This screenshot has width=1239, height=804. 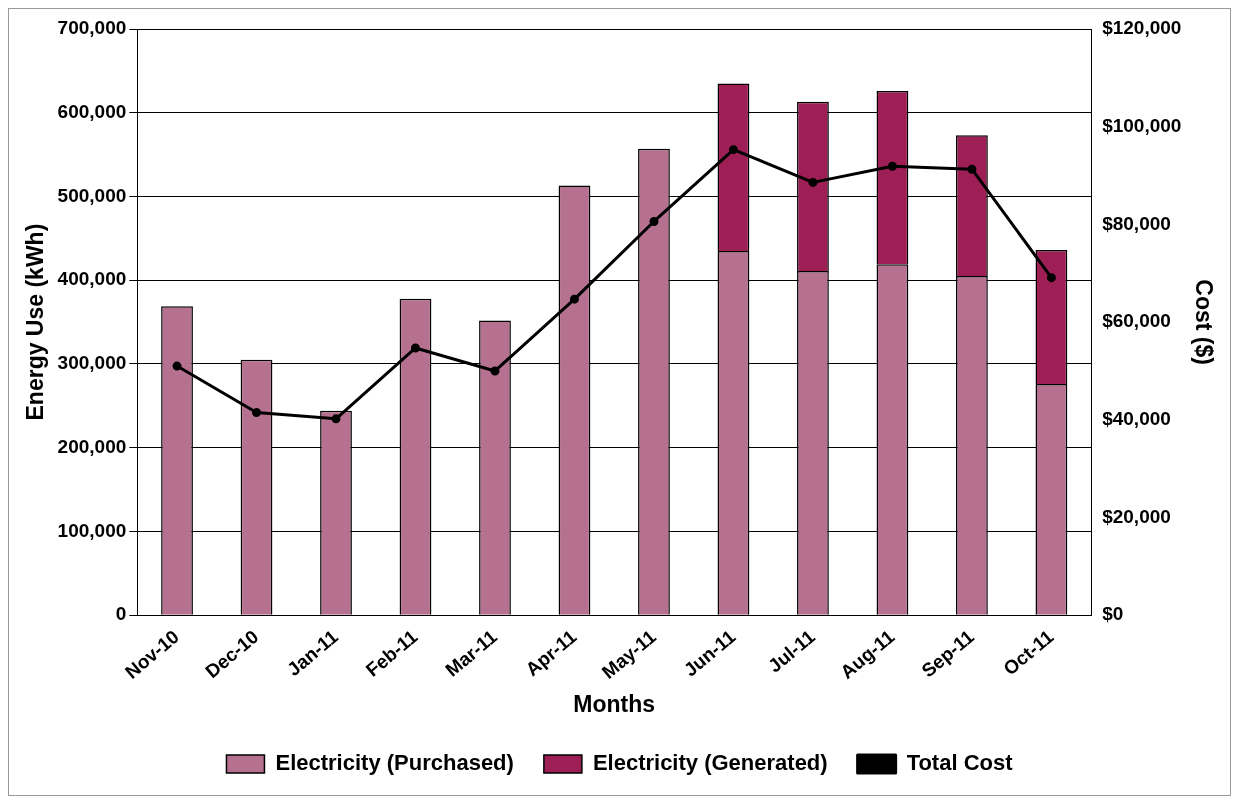 I want to click on y2-tick-label: $40,000, so click(x=1136, y=419).